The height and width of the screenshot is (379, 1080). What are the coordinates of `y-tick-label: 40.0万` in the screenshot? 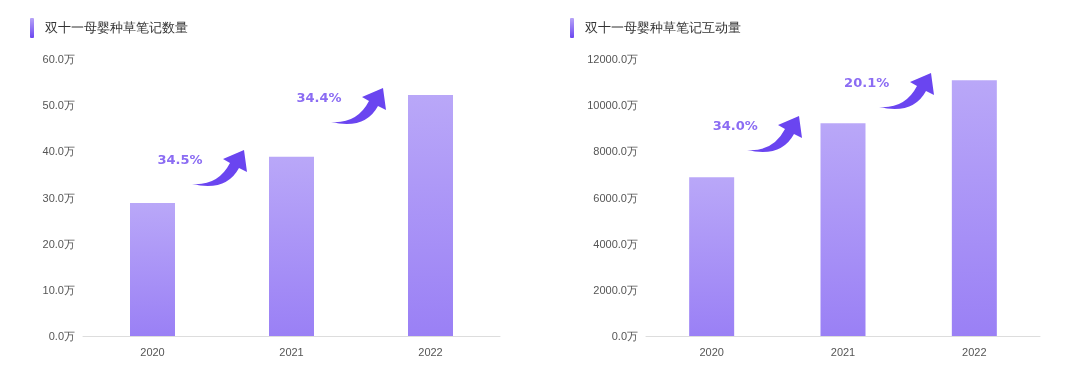 It's located at (58, 151).